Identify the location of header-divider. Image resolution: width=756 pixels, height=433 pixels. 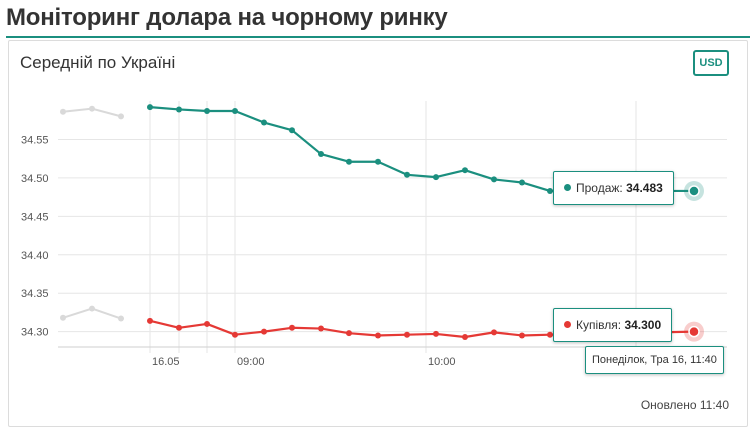
(378, 37).